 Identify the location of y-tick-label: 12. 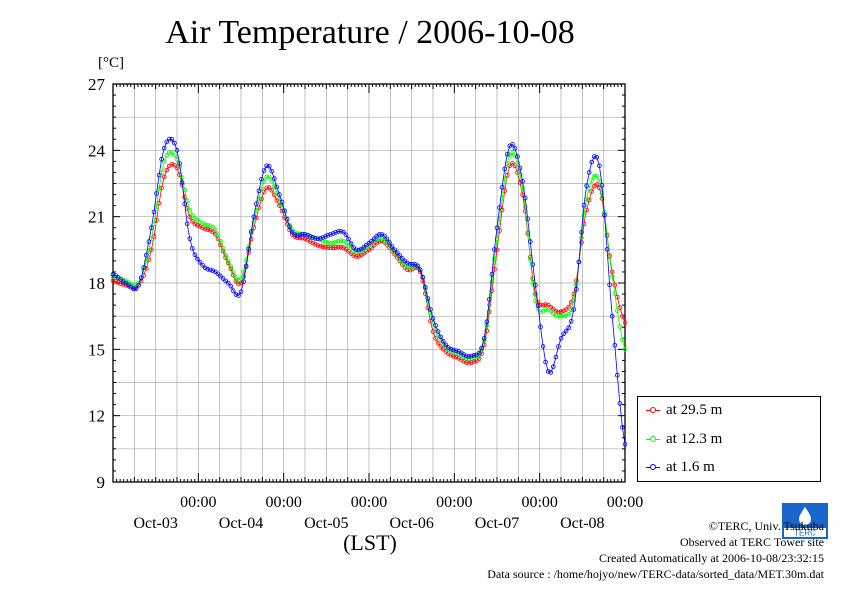
(96, 416).